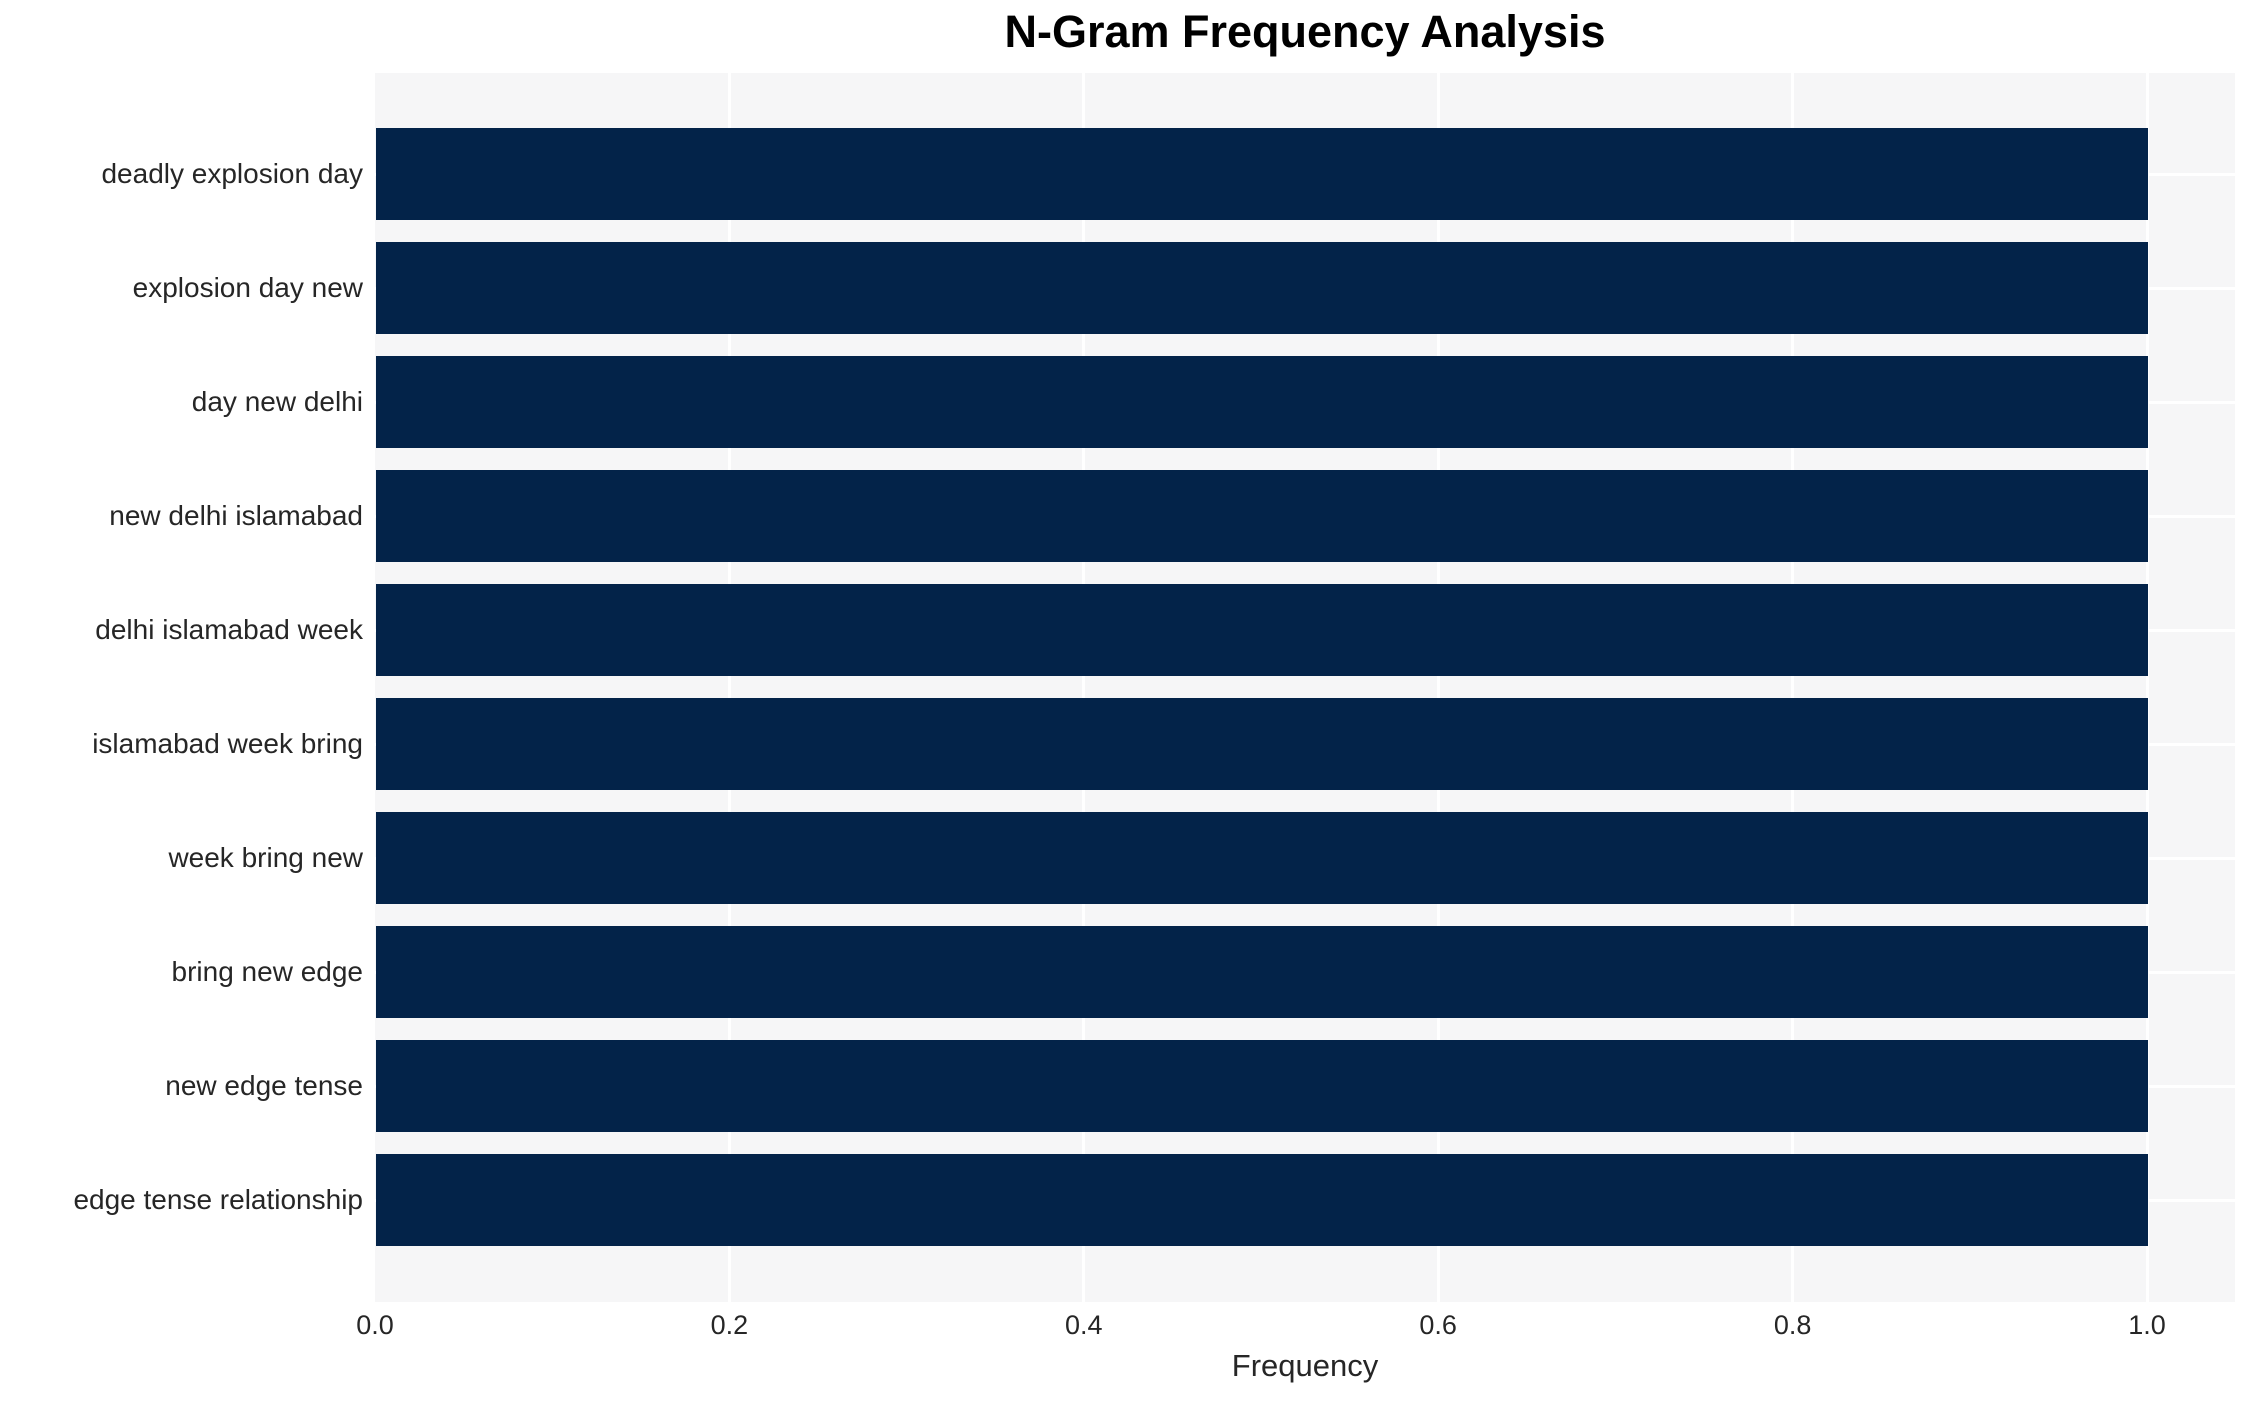 Image resolution: width=2254 pixels, height=1402 pixels. What do you see at coordinates (1305, 31) in the screenshot?
I see `chart-title: N-Gram Frequency Analysis` at bounding box center [1305, 31].